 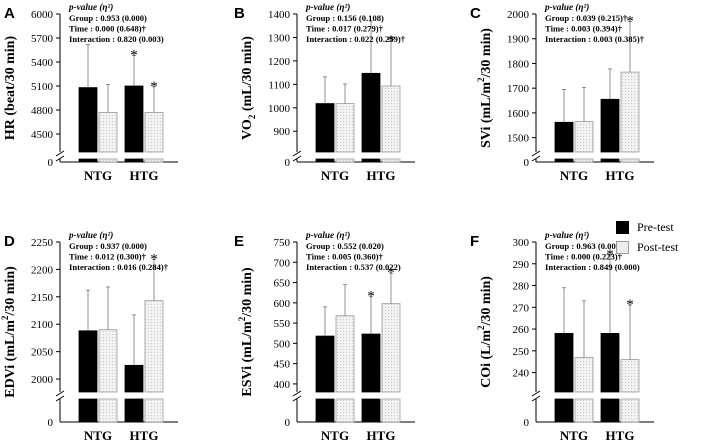 I want to click on legend-swatch-post, so click(x=622, y=247).